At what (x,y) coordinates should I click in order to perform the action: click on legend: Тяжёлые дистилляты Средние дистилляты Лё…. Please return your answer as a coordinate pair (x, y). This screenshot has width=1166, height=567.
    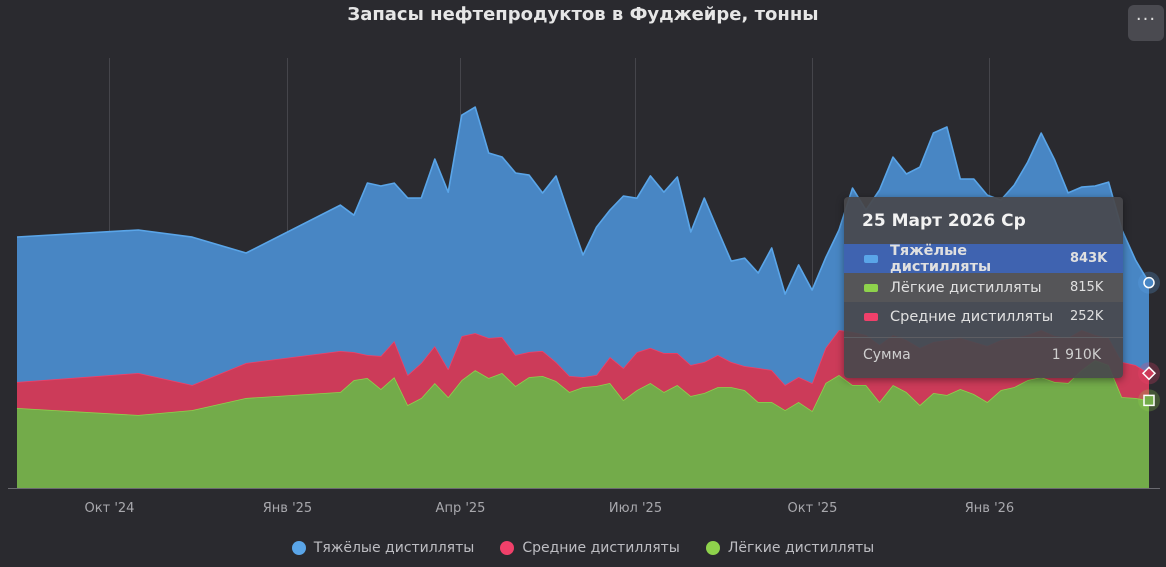
    Looking at the image, I should click on (583, 548).